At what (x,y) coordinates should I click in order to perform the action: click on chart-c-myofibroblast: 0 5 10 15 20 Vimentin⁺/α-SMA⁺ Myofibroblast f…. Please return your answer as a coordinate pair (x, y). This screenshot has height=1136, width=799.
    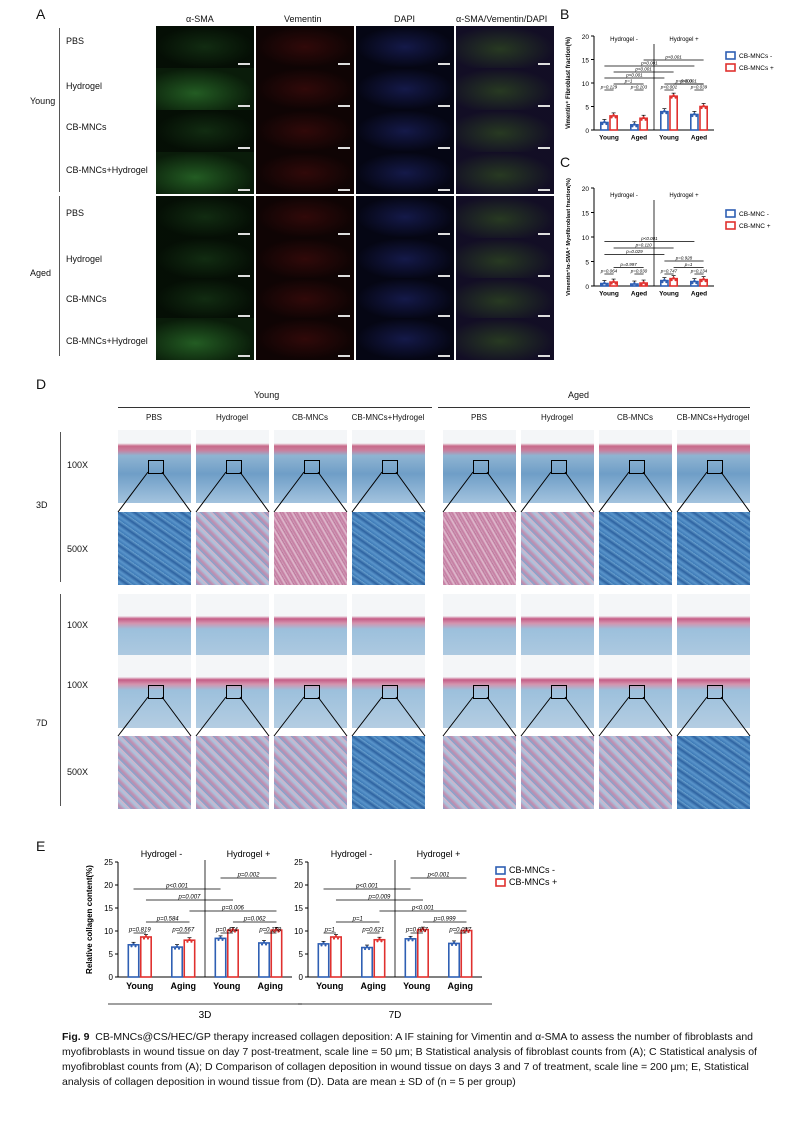
    Looking at the image, I should click on (668, 238).